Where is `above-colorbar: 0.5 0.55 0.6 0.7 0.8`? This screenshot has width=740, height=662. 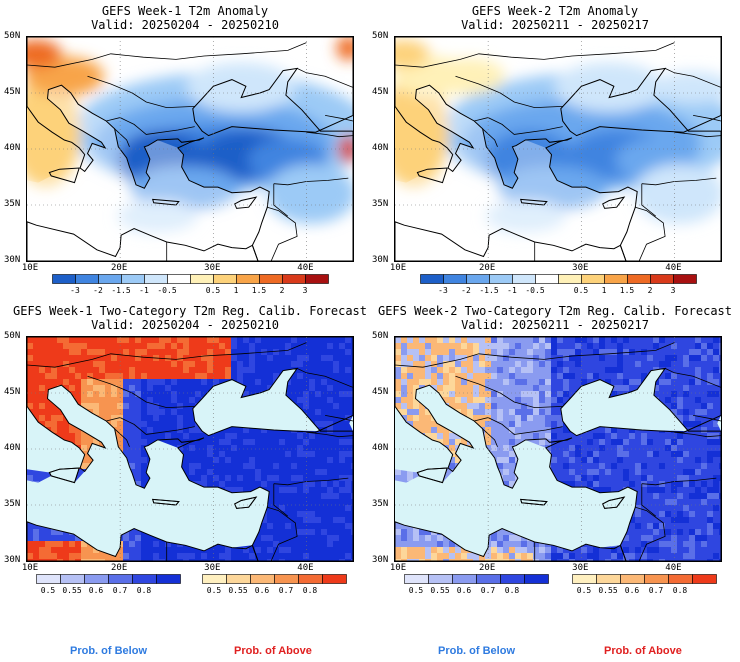 above-colorbar: 0.5 0.55 0.6 0.7 0.8 is located at coordinates (274, 584).